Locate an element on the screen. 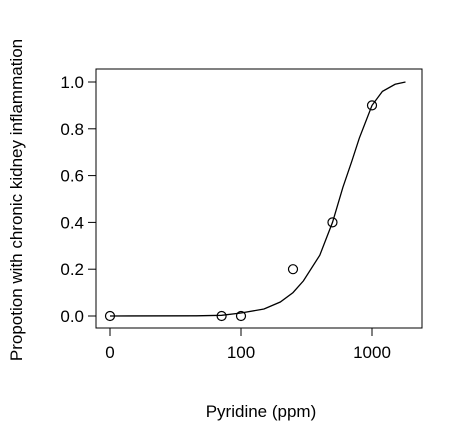 The image size is (474, 448). y-tick-label: 0.2 is located at coordinates (72, 269).